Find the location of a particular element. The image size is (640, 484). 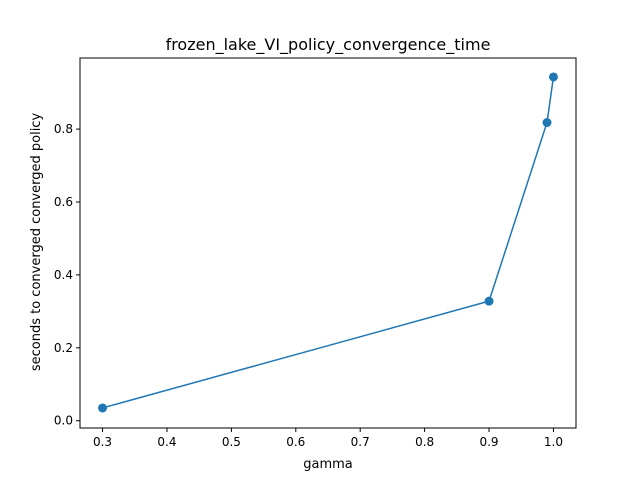

y-axis-label: seconds to converged converged policy is located at coordinates (36, 242).